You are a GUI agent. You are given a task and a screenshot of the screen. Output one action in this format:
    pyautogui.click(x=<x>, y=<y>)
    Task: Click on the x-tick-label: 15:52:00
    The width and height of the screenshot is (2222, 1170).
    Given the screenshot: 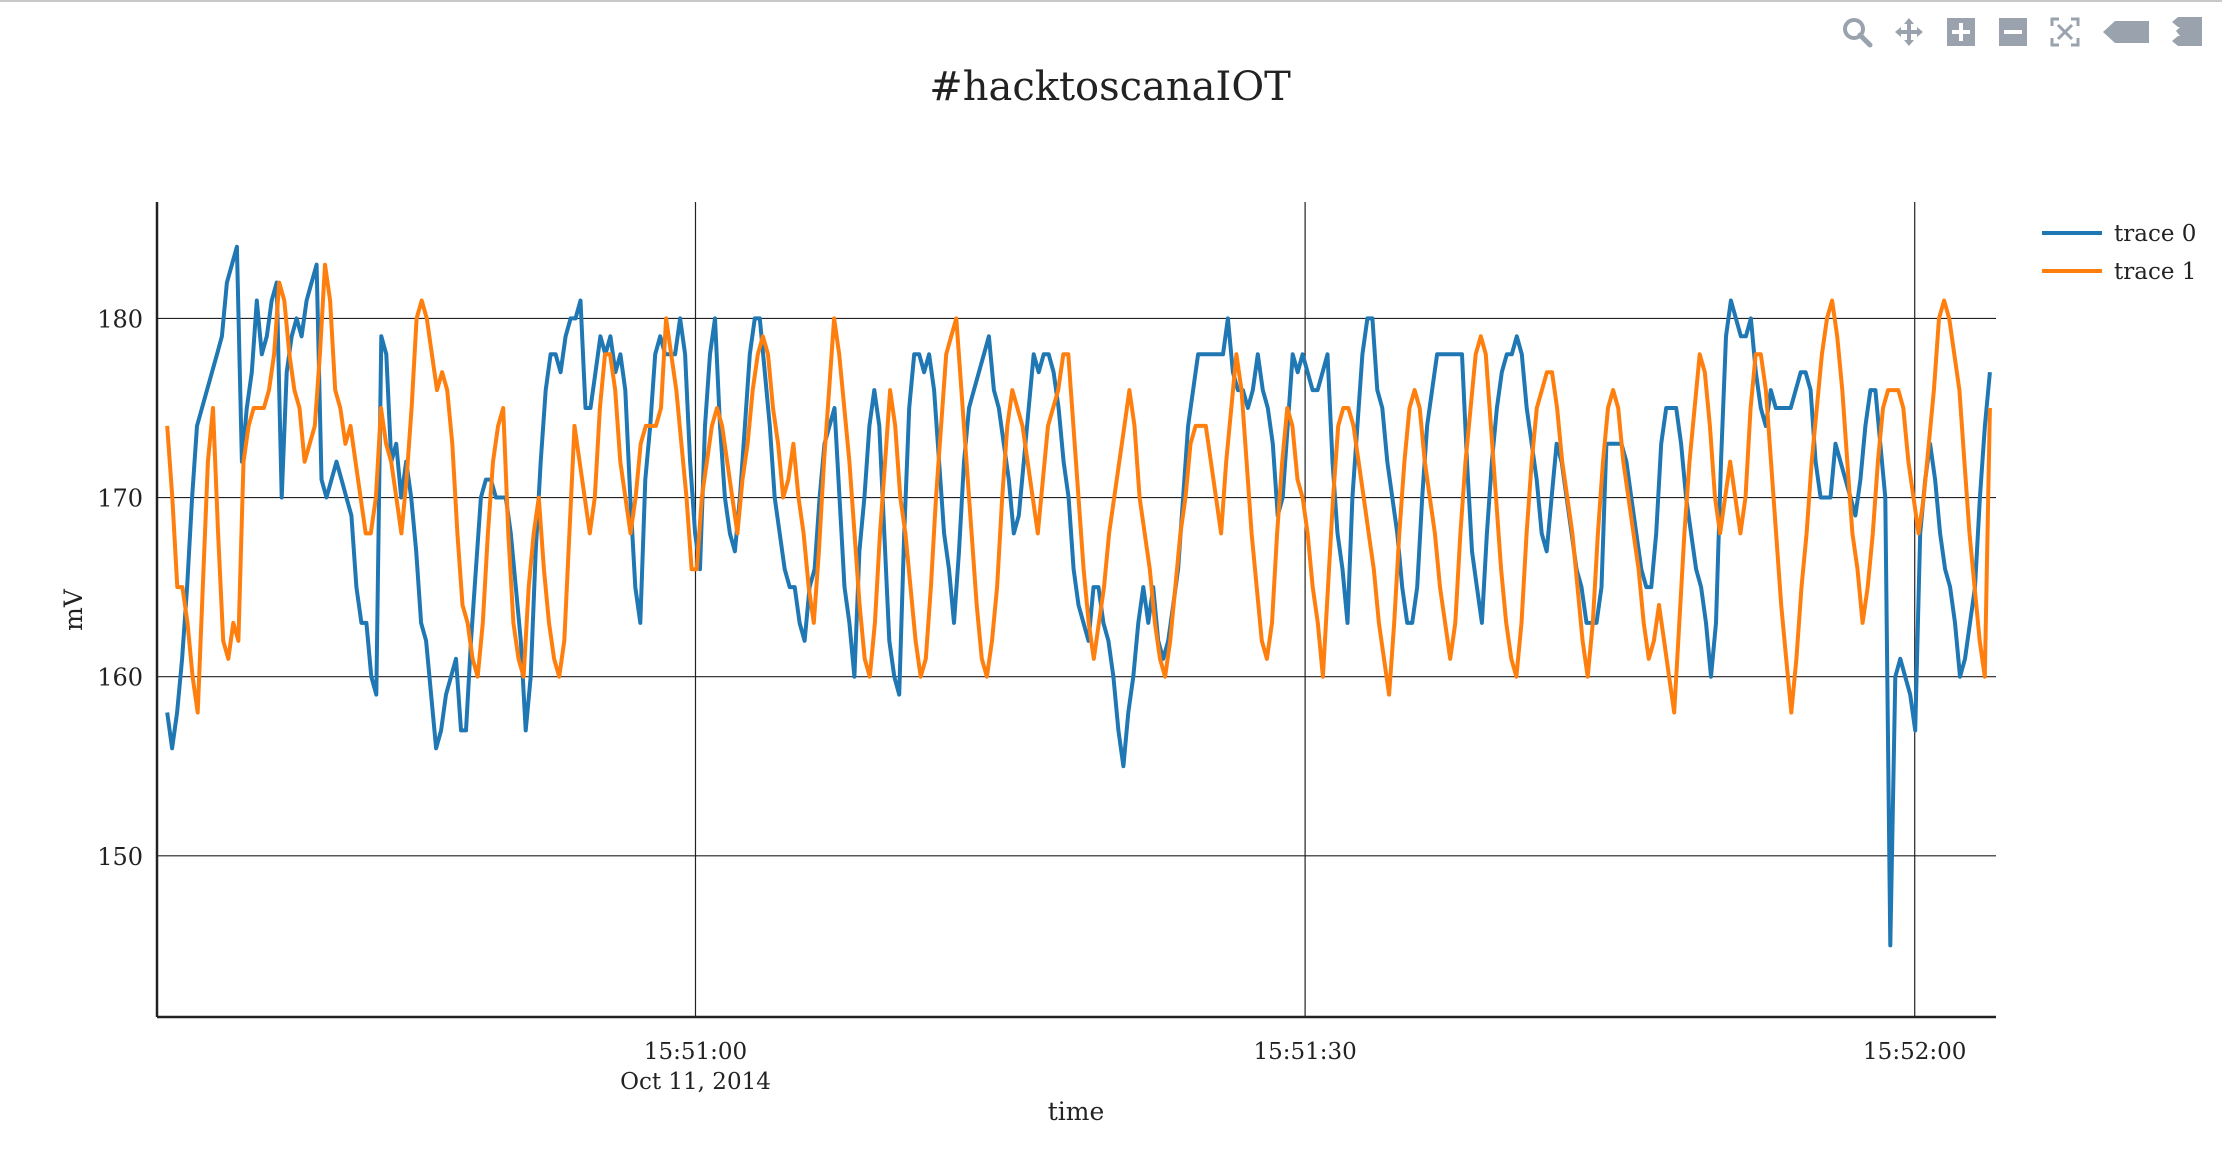 What is the action you would take?
    pyautogui.click(x=1914, y=1052)
    